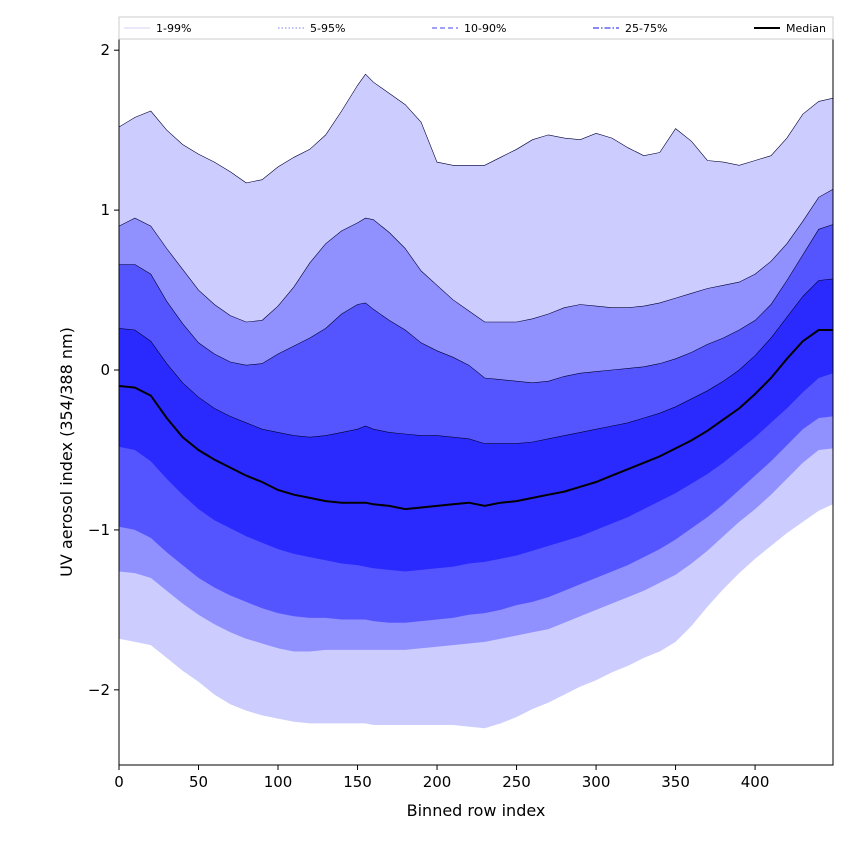 The width and height of the screenshot is (850, 850). I want to click on x-axis-ticks: 0 50 100 150 200 250 300 350 400, so click(441, 778).